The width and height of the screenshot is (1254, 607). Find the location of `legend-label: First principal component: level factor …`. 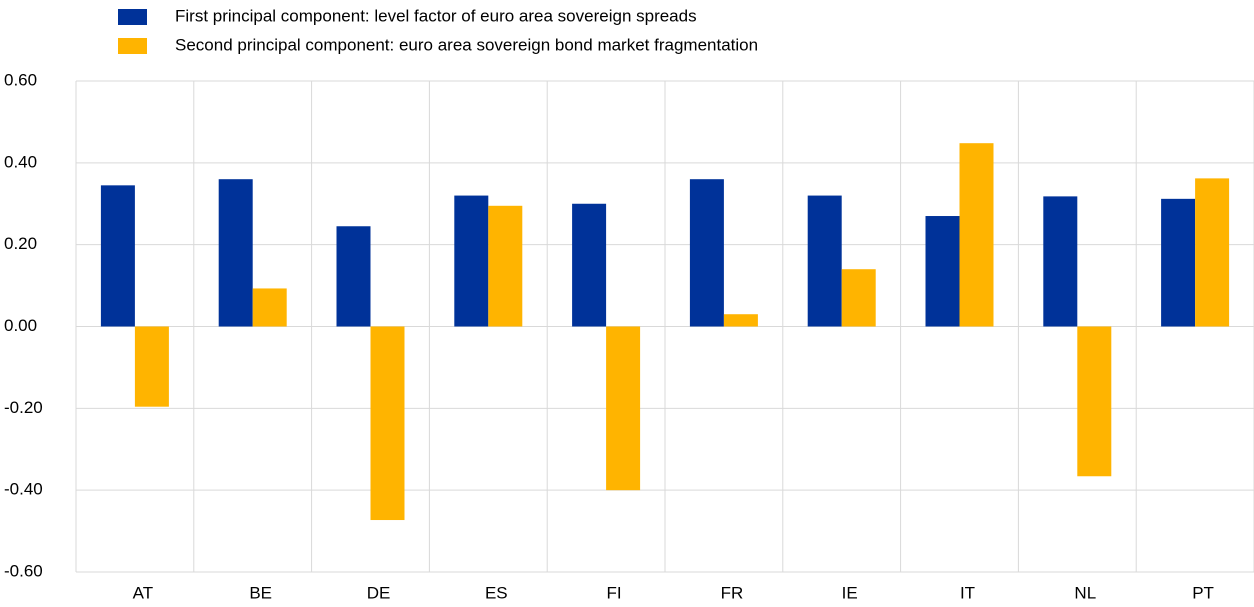

legend-label: First principal component: level factor … is located at coordinates (436, 15).